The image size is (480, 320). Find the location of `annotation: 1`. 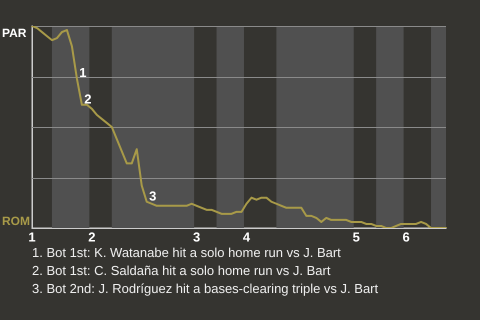

annotation: 1 is located at coordinates (83, 72).